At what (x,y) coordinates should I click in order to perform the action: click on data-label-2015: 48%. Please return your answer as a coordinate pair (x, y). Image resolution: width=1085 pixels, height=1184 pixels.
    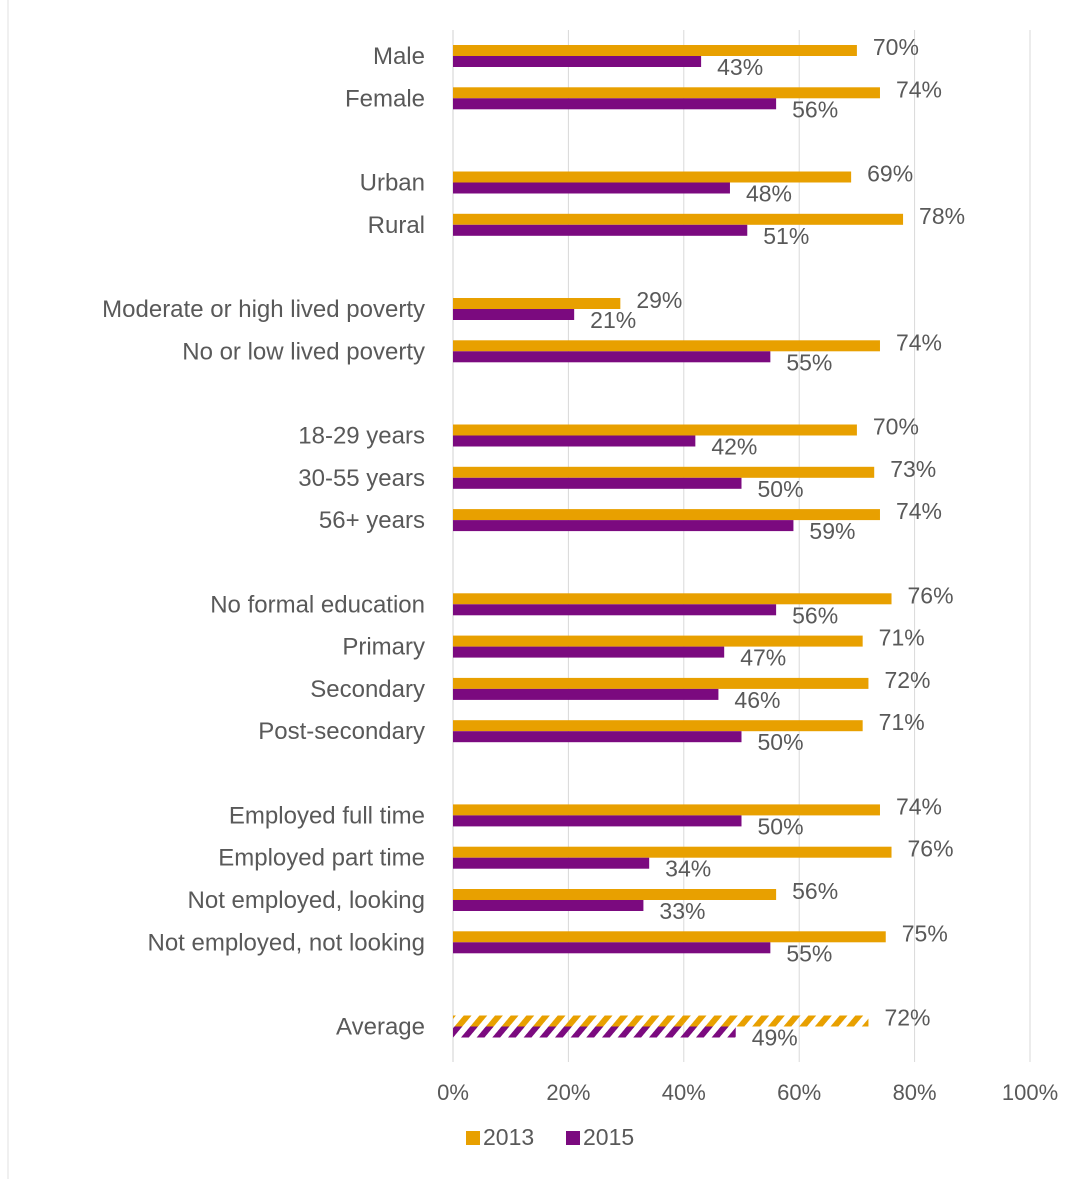
    Looking at the image, I should click on (769, 194).